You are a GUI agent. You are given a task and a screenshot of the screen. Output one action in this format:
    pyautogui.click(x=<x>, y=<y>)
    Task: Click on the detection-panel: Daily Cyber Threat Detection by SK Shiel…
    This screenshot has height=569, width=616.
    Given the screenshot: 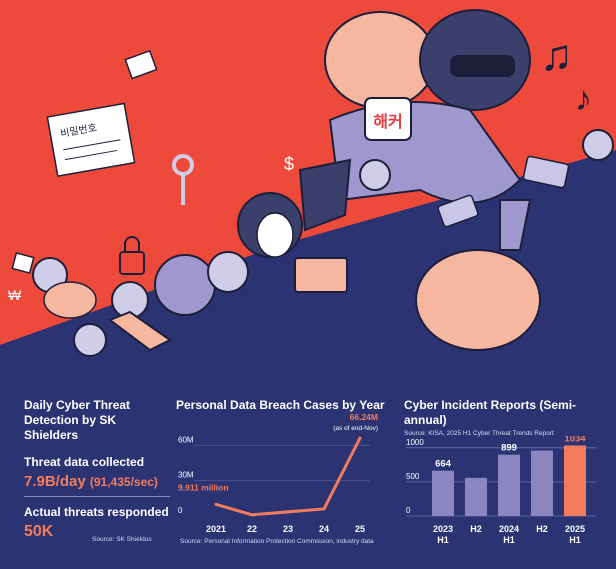 What is the action you would take?
    pyautogui.click(x=98, y=469)
    